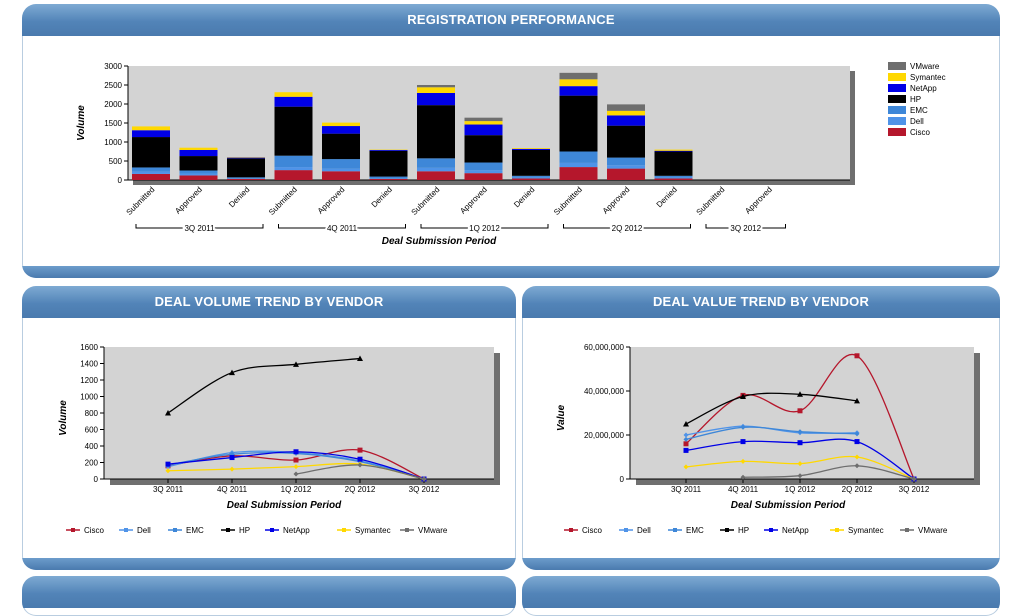  What do you see at coordinates (382, 197) in the screenshot?
I see `x-category-label: Denied` at bounding box center [382, 197].